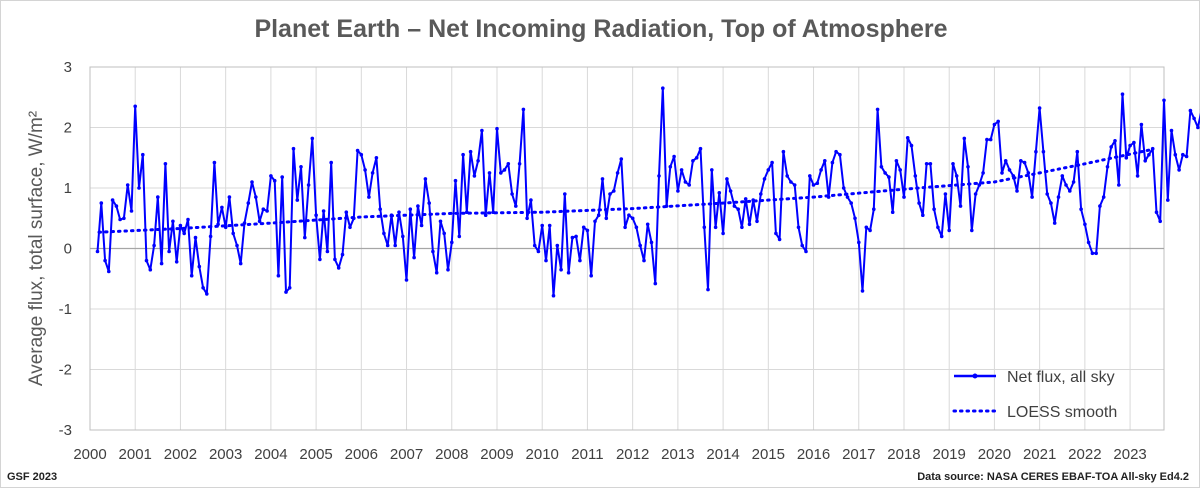 The height and width of the screenshot is (489, 1200). Describe the element at coordinates (1129, 454) in the screenshot. I see `x-tick-label: 2023` at that location.